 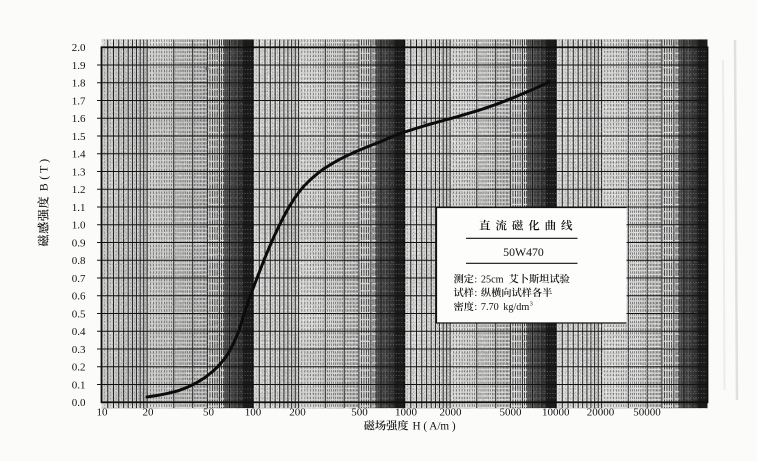 What do you see at coordinates (79, 314) in the screenshot?
I see `svg-text: 0.5` at bounding box center [79, 314].